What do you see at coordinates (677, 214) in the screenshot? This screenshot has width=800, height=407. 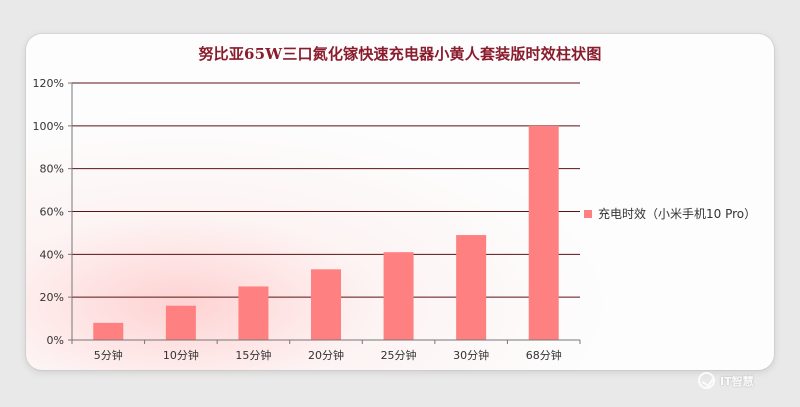 I see `legend-label: 充电时效（小米手机10 Pro）` at bounding box center [677, 214].